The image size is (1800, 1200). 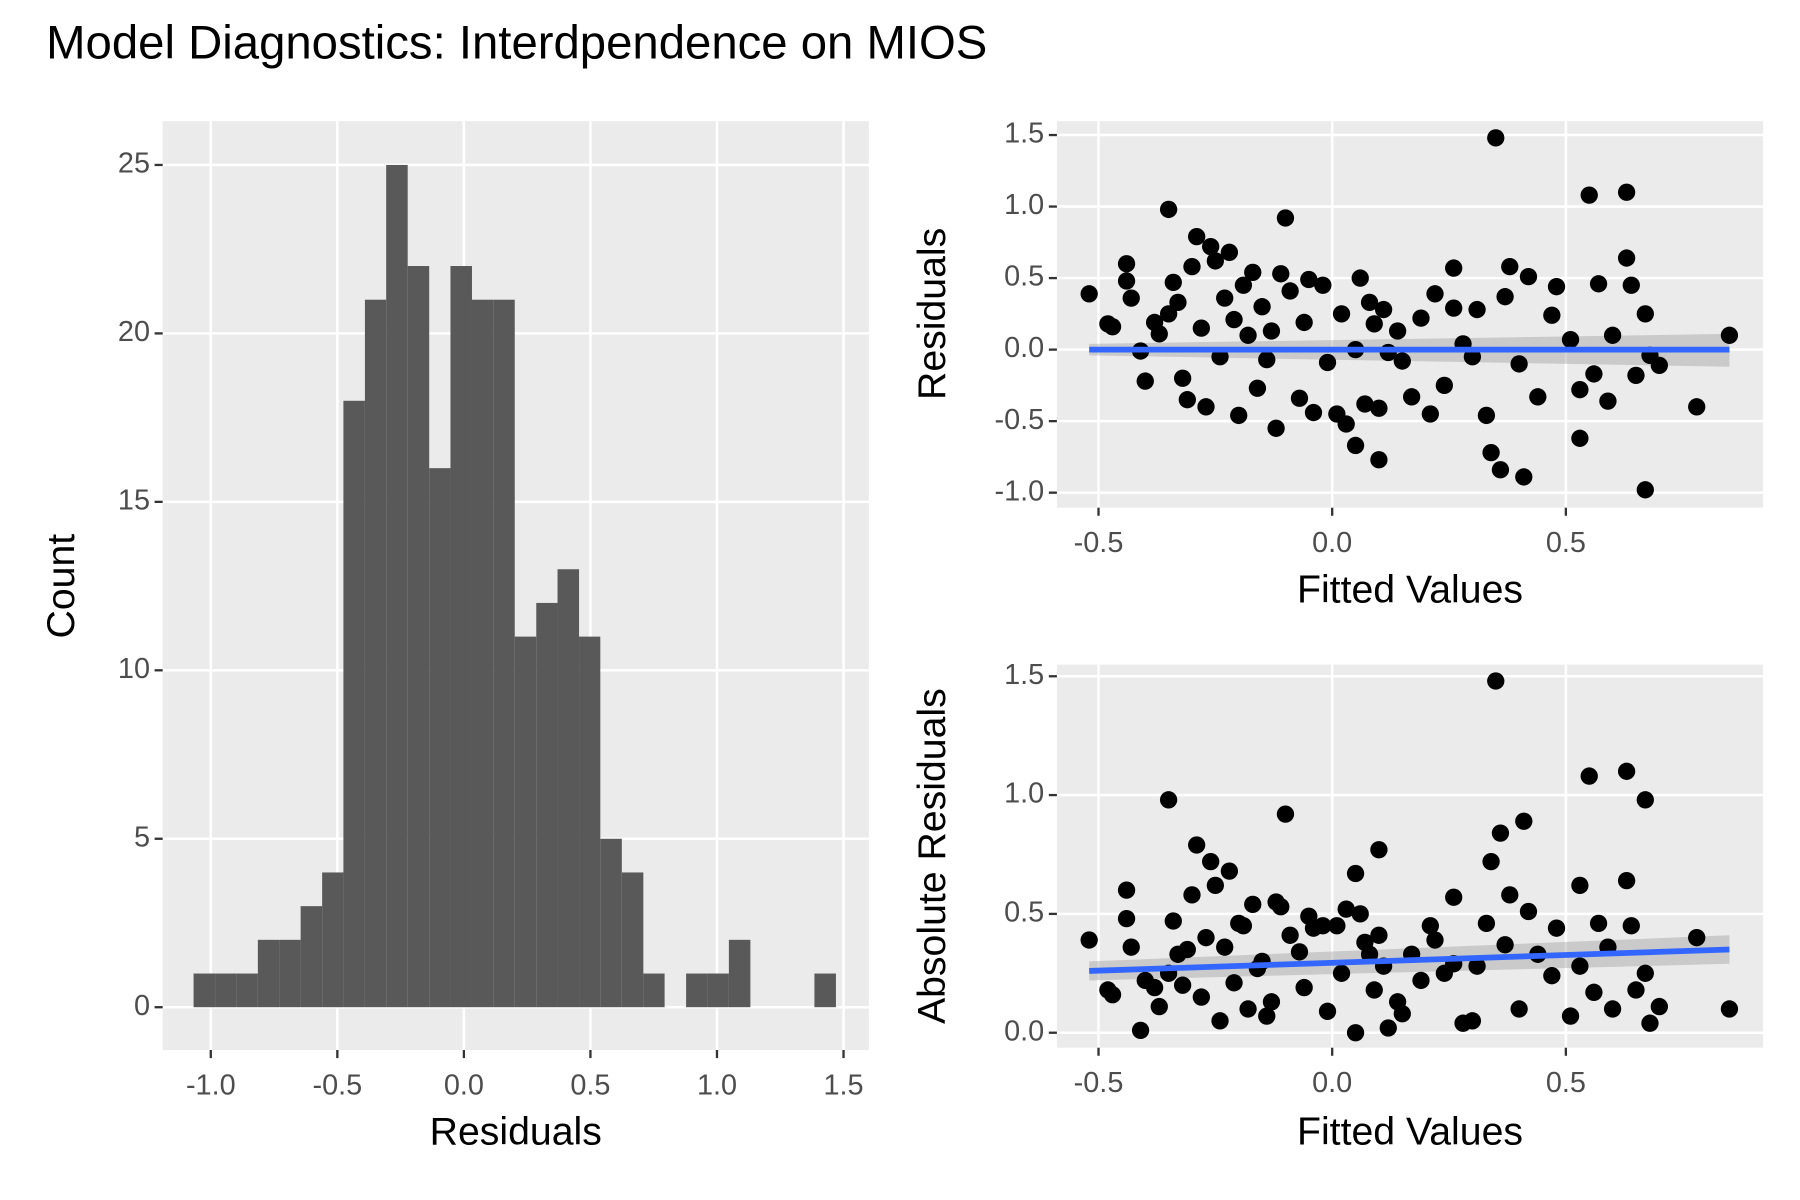 I want to click on y-tick-label: 10, so click(x=134, y=669).